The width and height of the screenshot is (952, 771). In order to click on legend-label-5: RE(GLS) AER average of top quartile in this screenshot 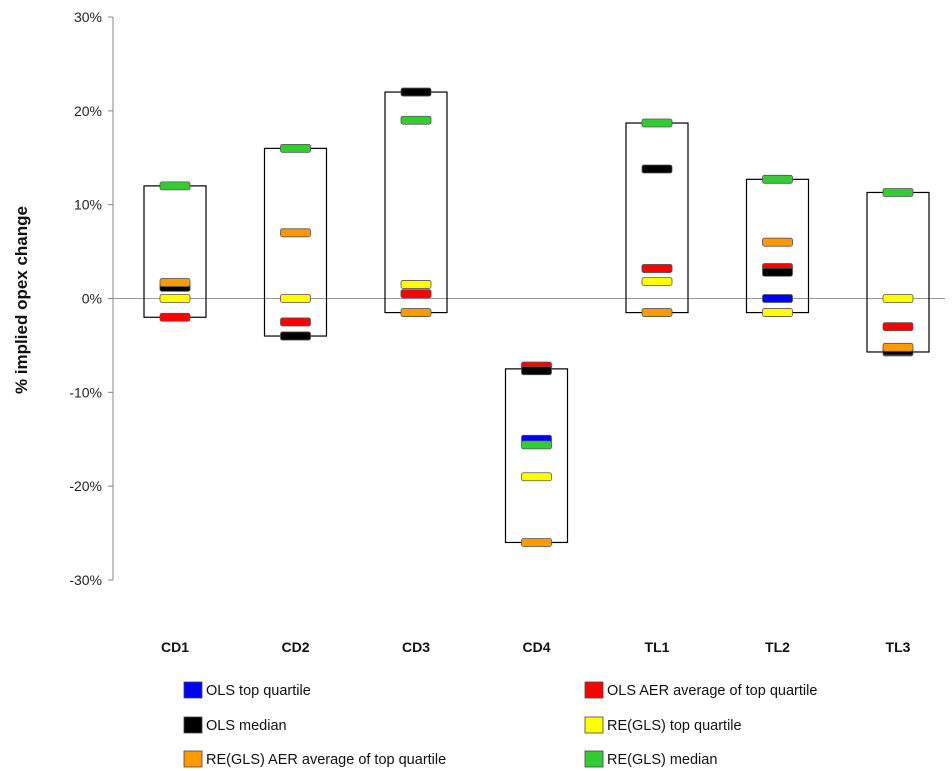, I will do `click(326, 760)`.